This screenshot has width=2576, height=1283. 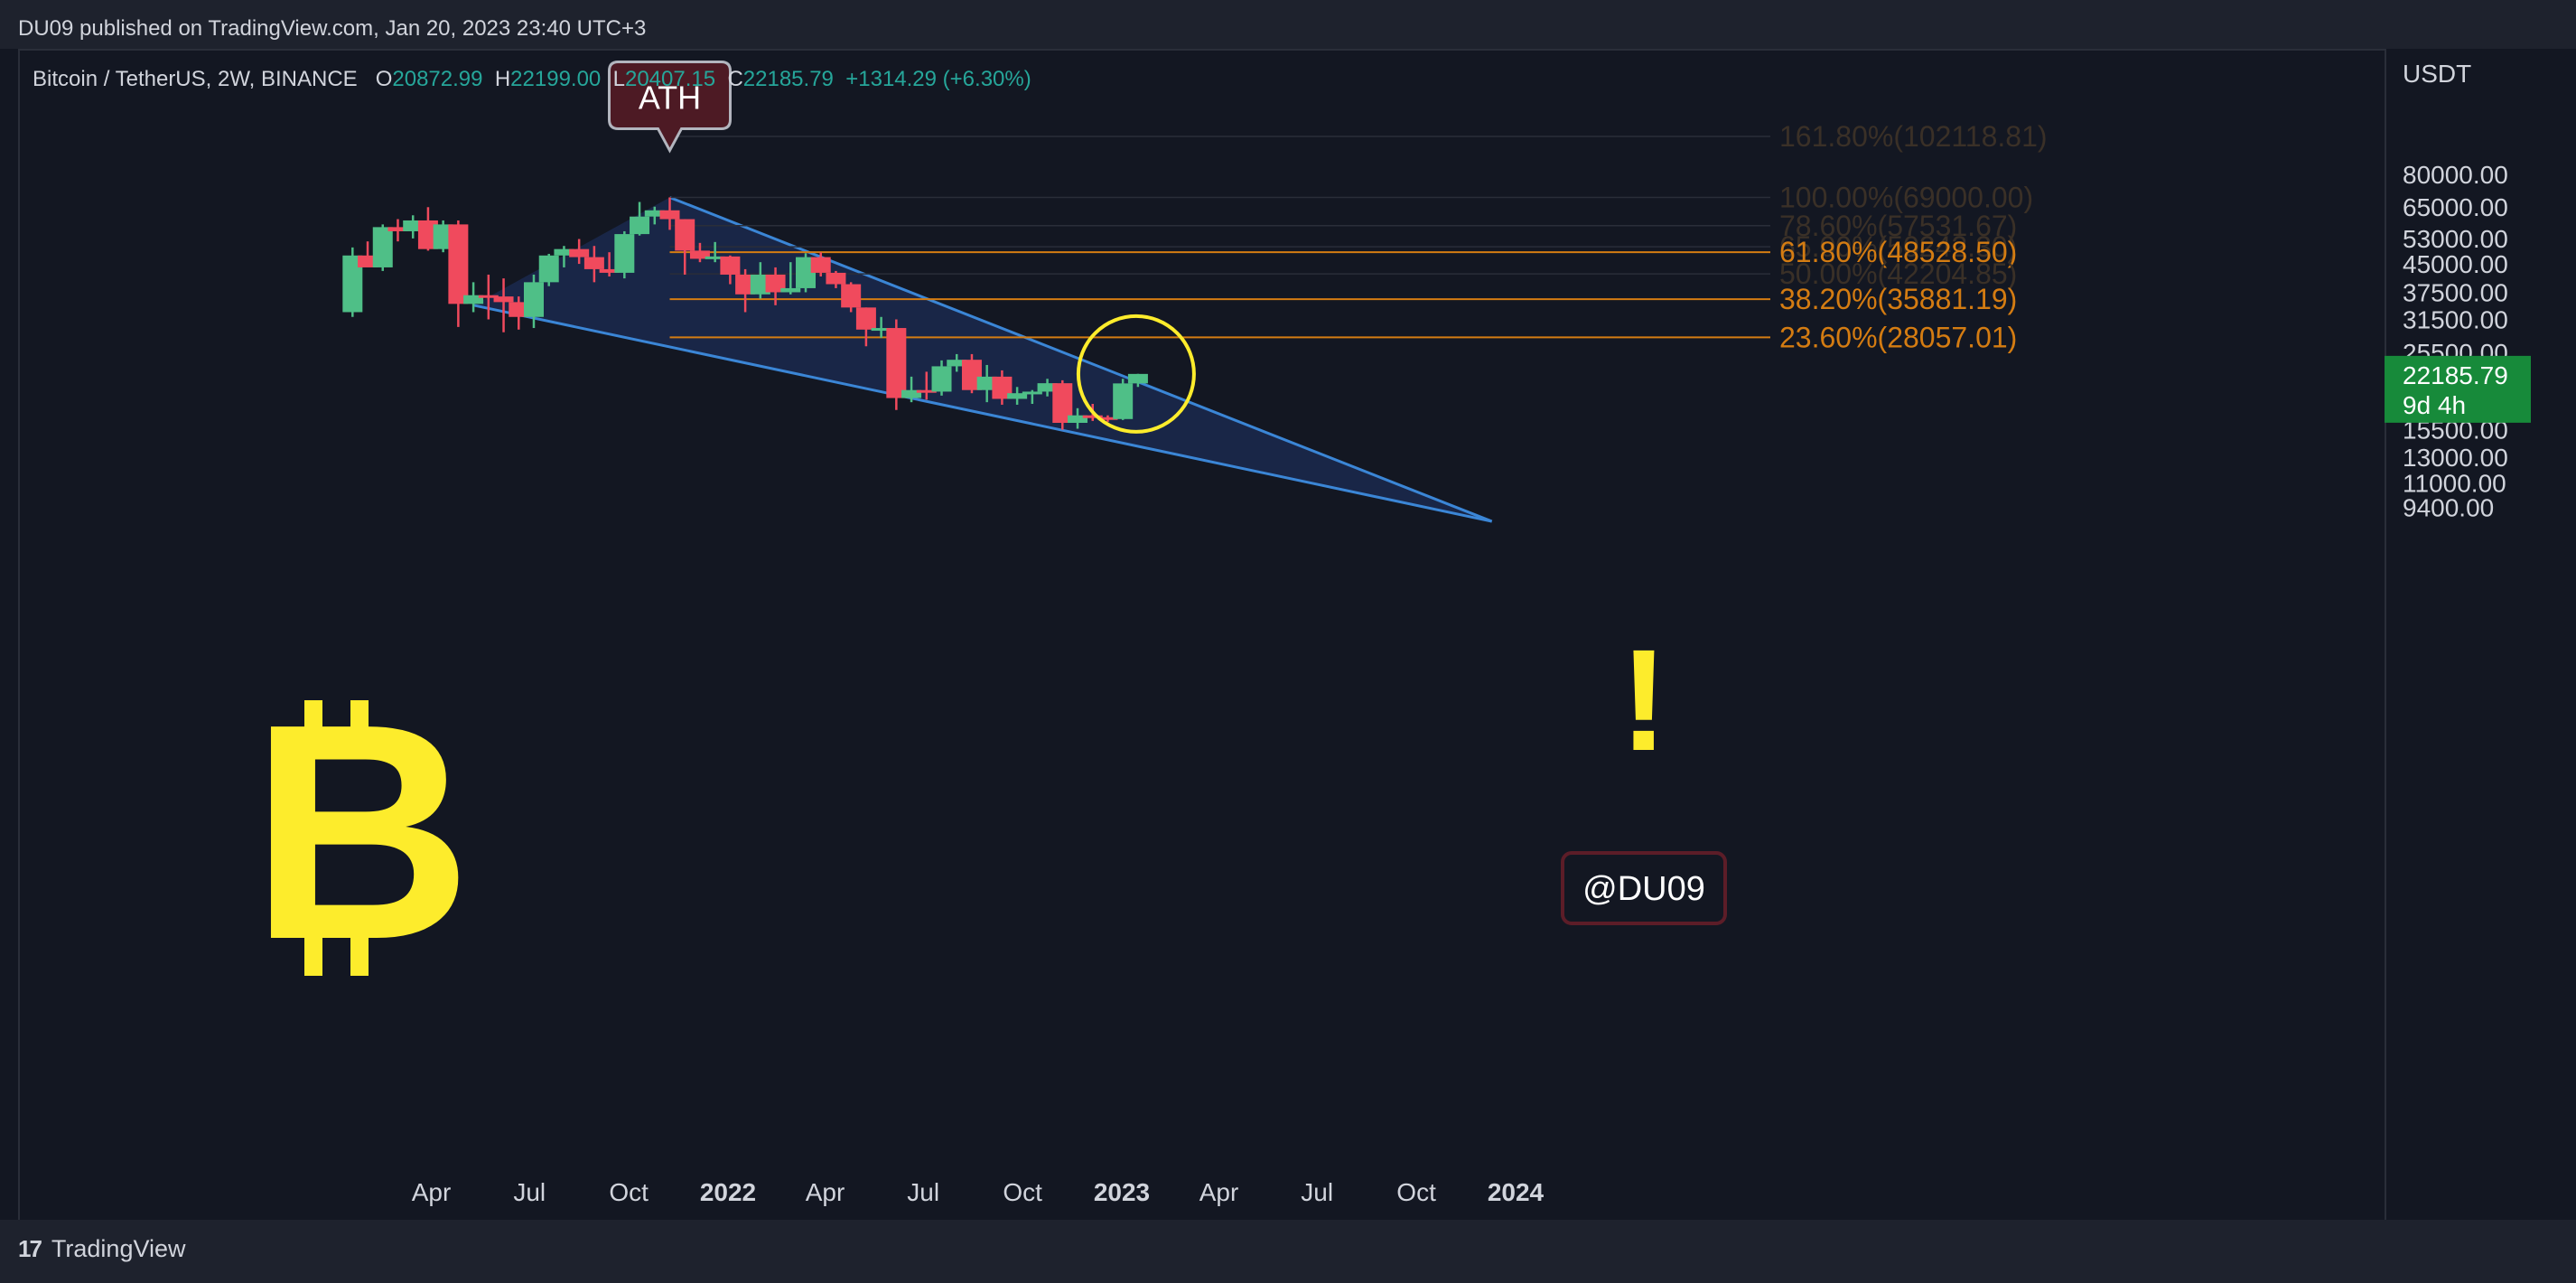 What do you see at coordinates (2455, 207) in the screenshot?
I see `price-tick-label: 65000.00` at bounding box center [2455, 207].